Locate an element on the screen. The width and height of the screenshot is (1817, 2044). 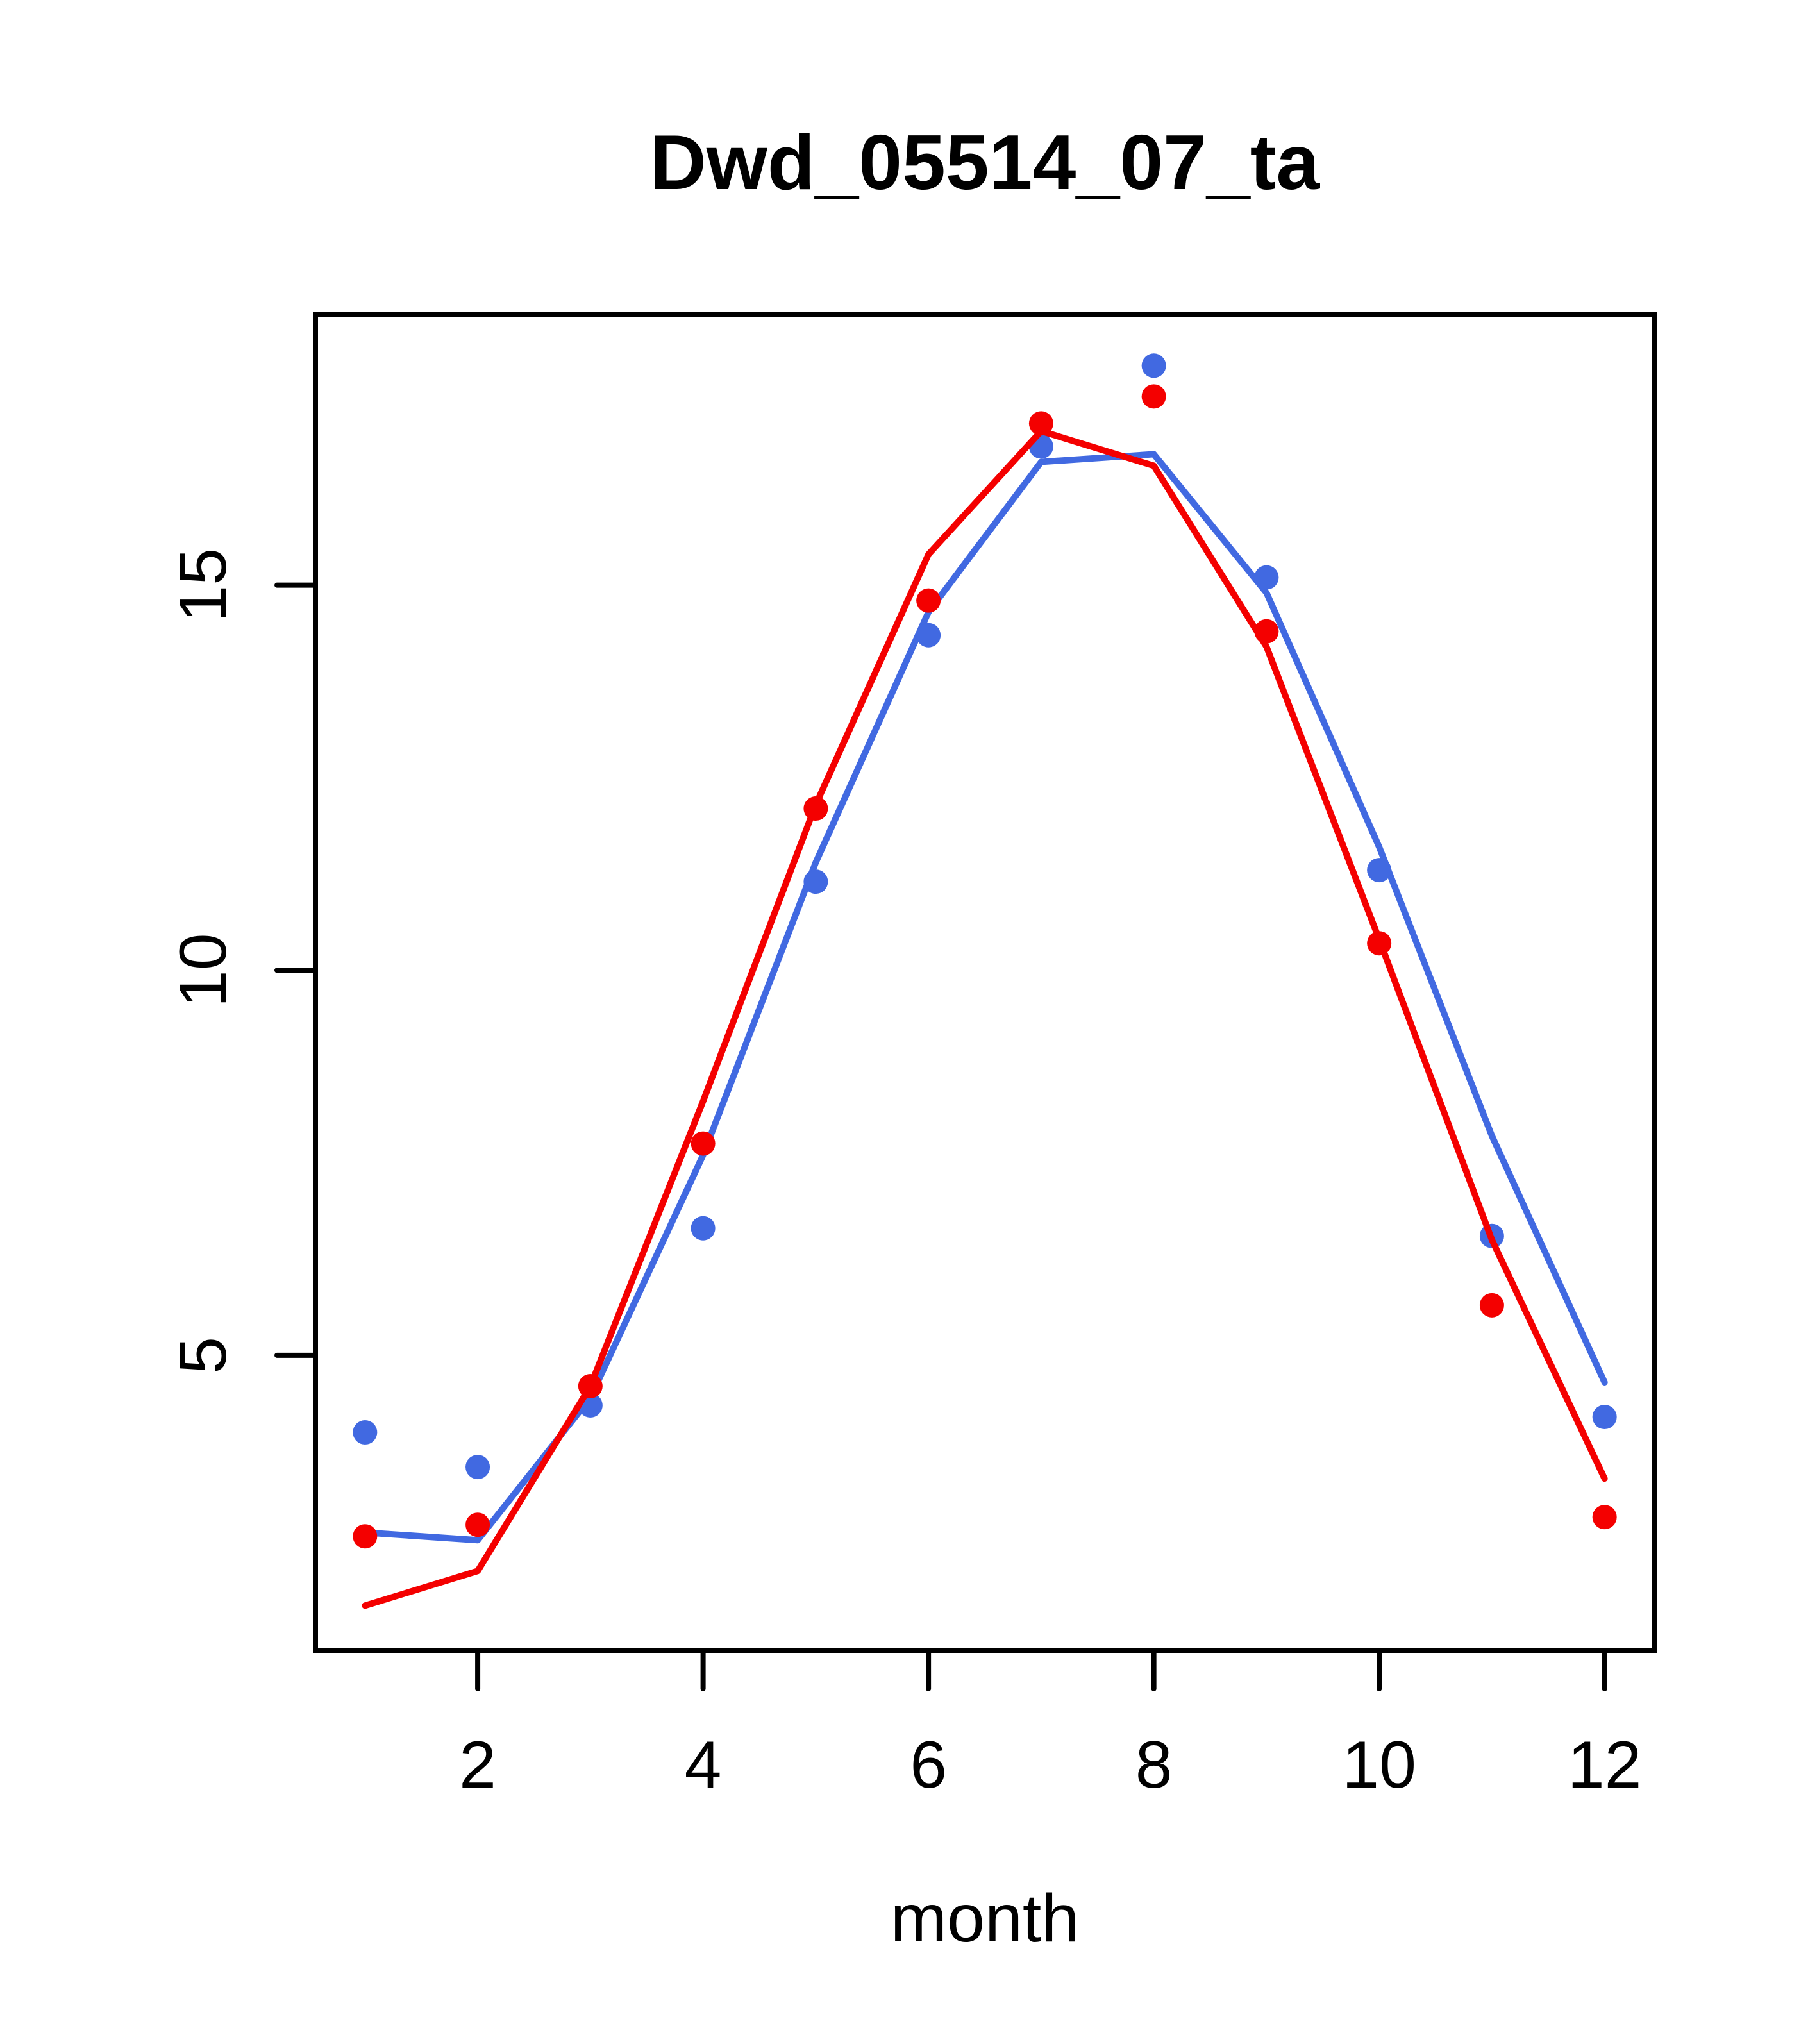
x-tick-label-2: 2 is located at coordinates (477, 1765).